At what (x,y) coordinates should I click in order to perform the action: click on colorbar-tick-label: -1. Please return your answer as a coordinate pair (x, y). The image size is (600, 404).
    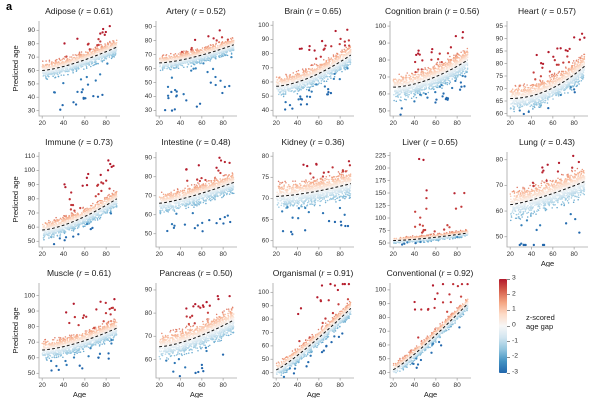
    Looking at the image, I should click on (515, 341).